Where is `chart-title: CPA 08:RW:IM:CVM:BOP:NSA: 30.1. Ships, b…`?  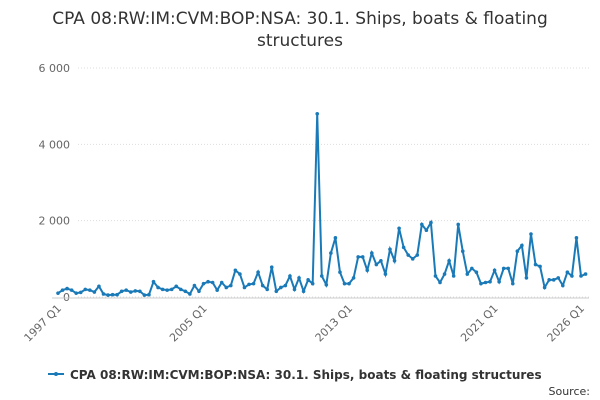 chart-title: CPA 08:RW:IM:CVM:BOP:NSA: 30.1. Ships, b… is located at coordinates (300, 30).